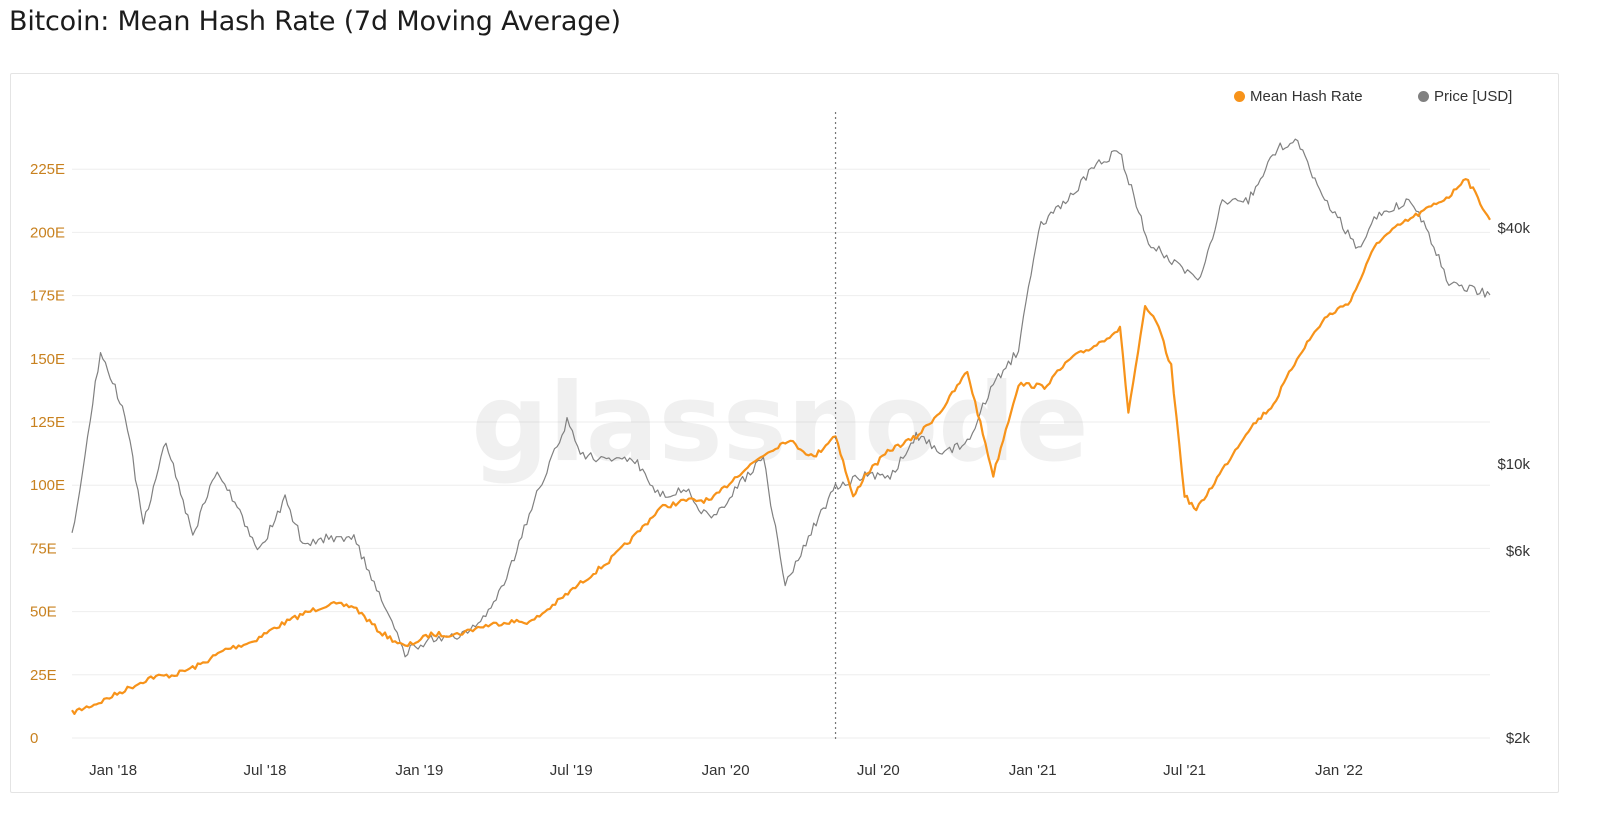 Image resolution: width=1600 pixels, height=815 pixels. What do you see at coordinates (1513, 228) in the screenshot?
I see `y-right-tick-label: $40k` at bounding box center [1513, 228].